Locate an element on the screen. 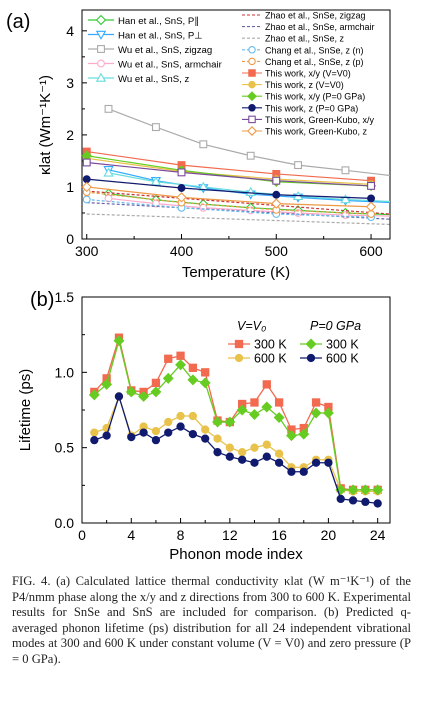  legend-label: Han et al., SnS, P∥ is located at coordinates (158, 21).